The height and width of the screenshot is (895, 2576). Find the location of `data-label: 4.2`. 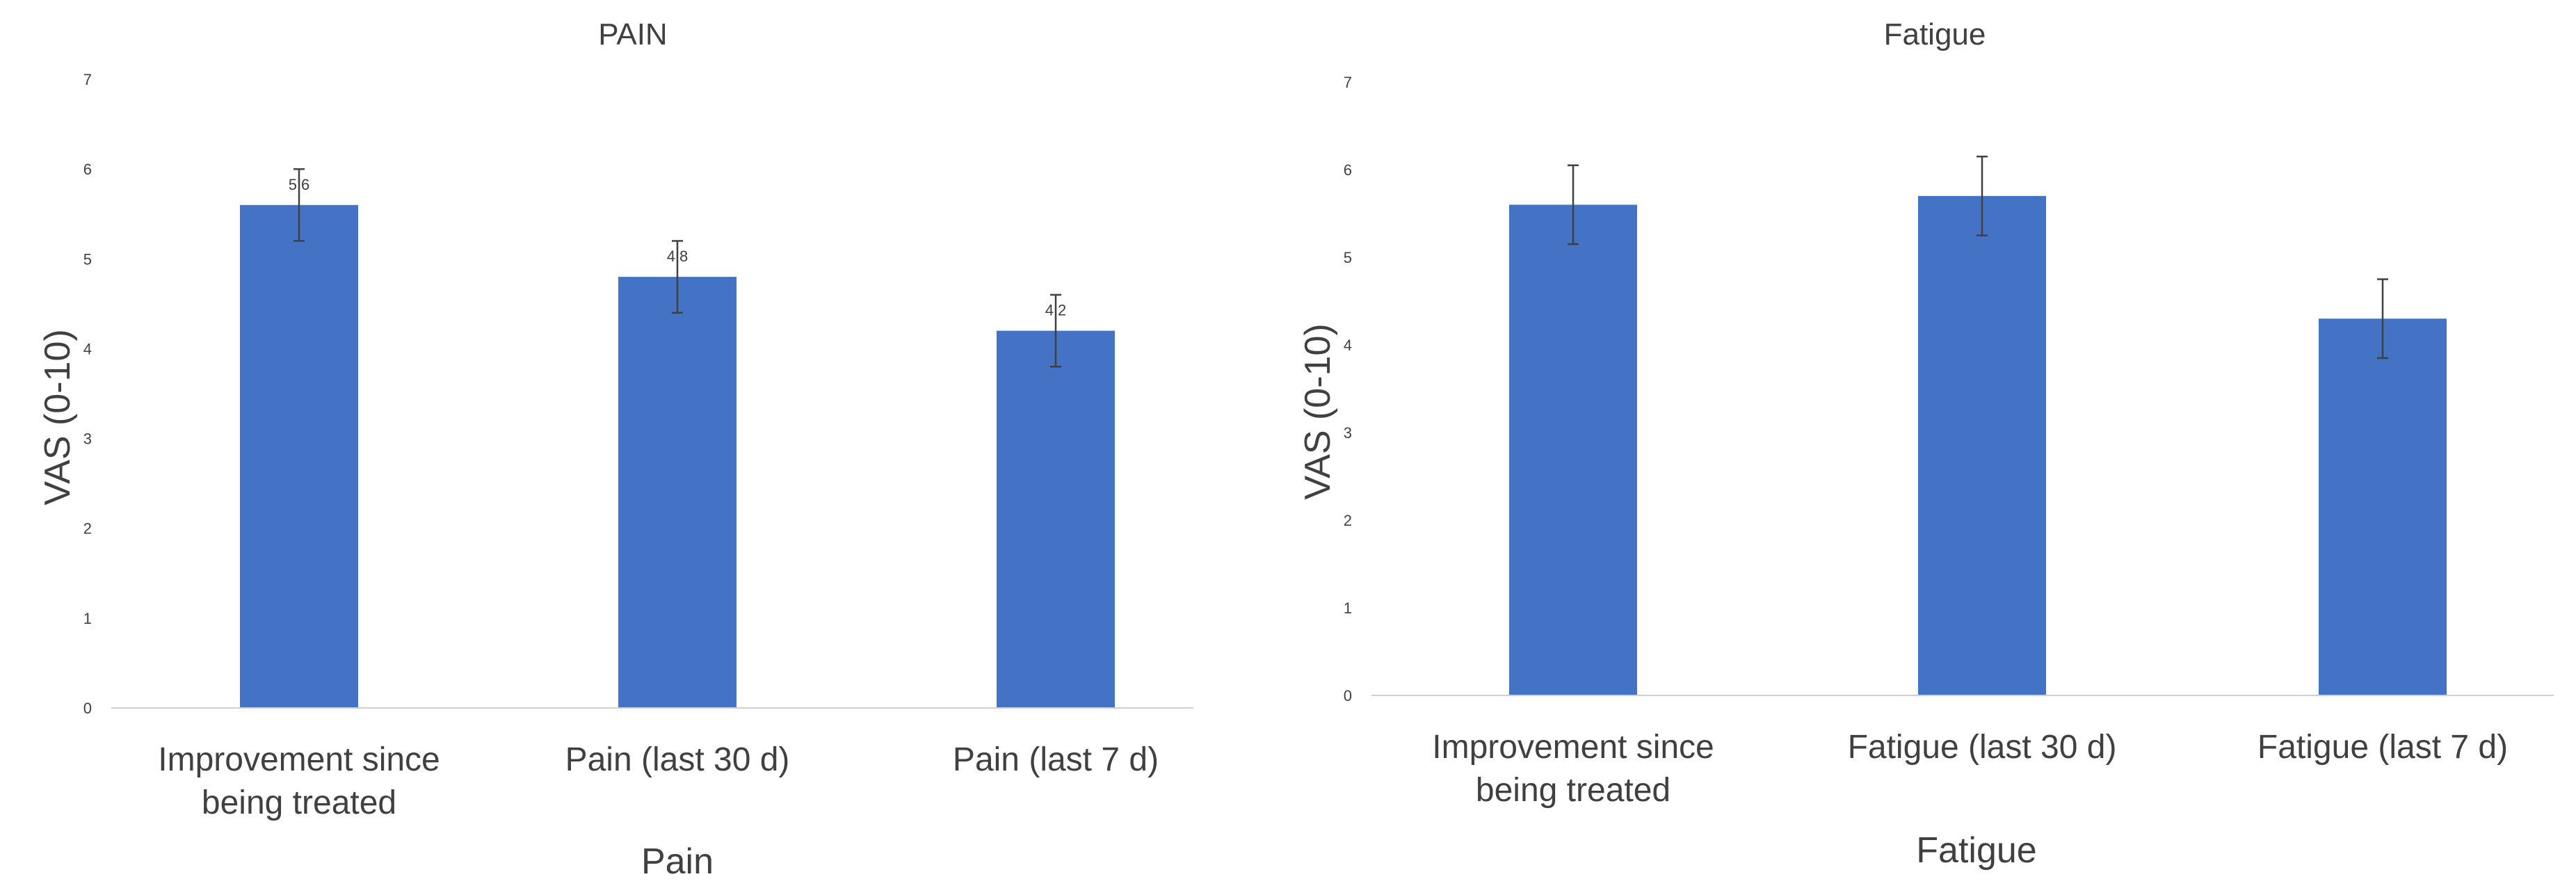

data-label: 4.2 is located at coordinates (1056, 310).